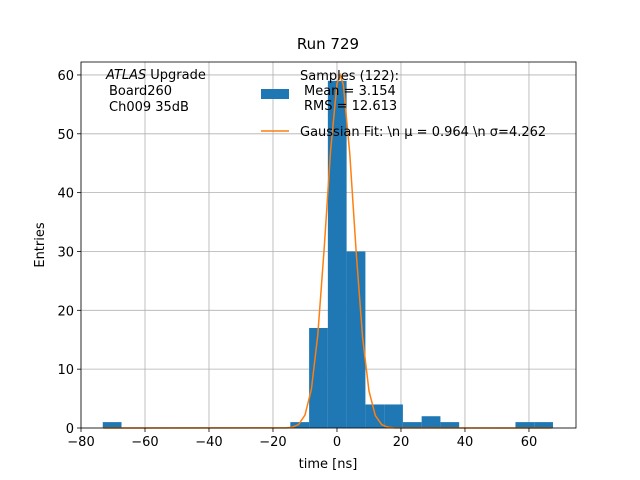 The image size is (640, 480). I want to click on y-axis-label: Entries, so click(40, 245).